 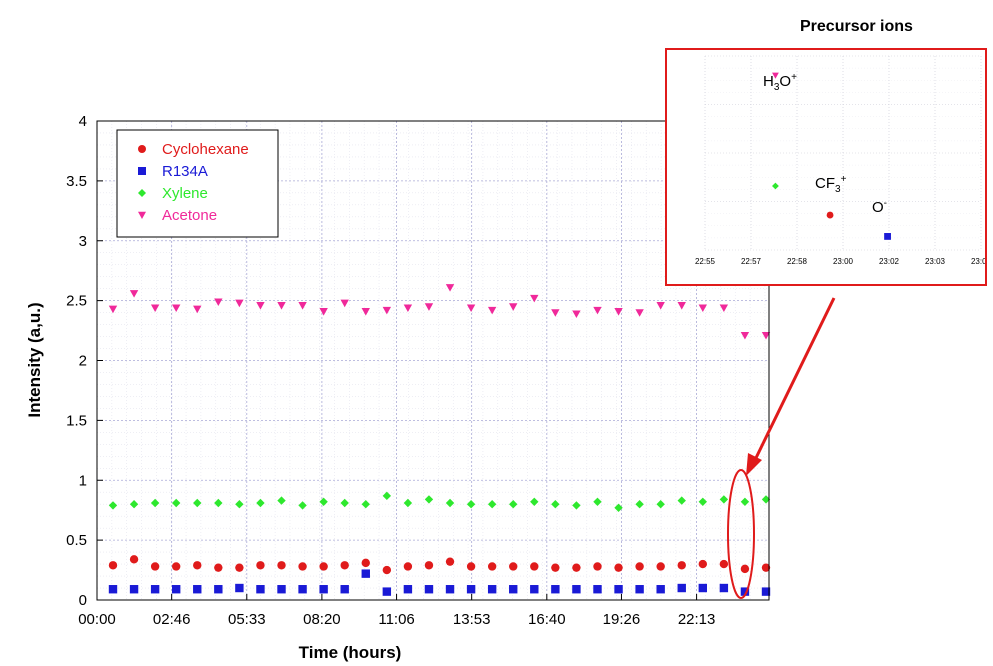 What do you see at coordinates (97, 619) in the screenshot?
I see `x-tick-label: 00:00` at bounding box center [97, 619].